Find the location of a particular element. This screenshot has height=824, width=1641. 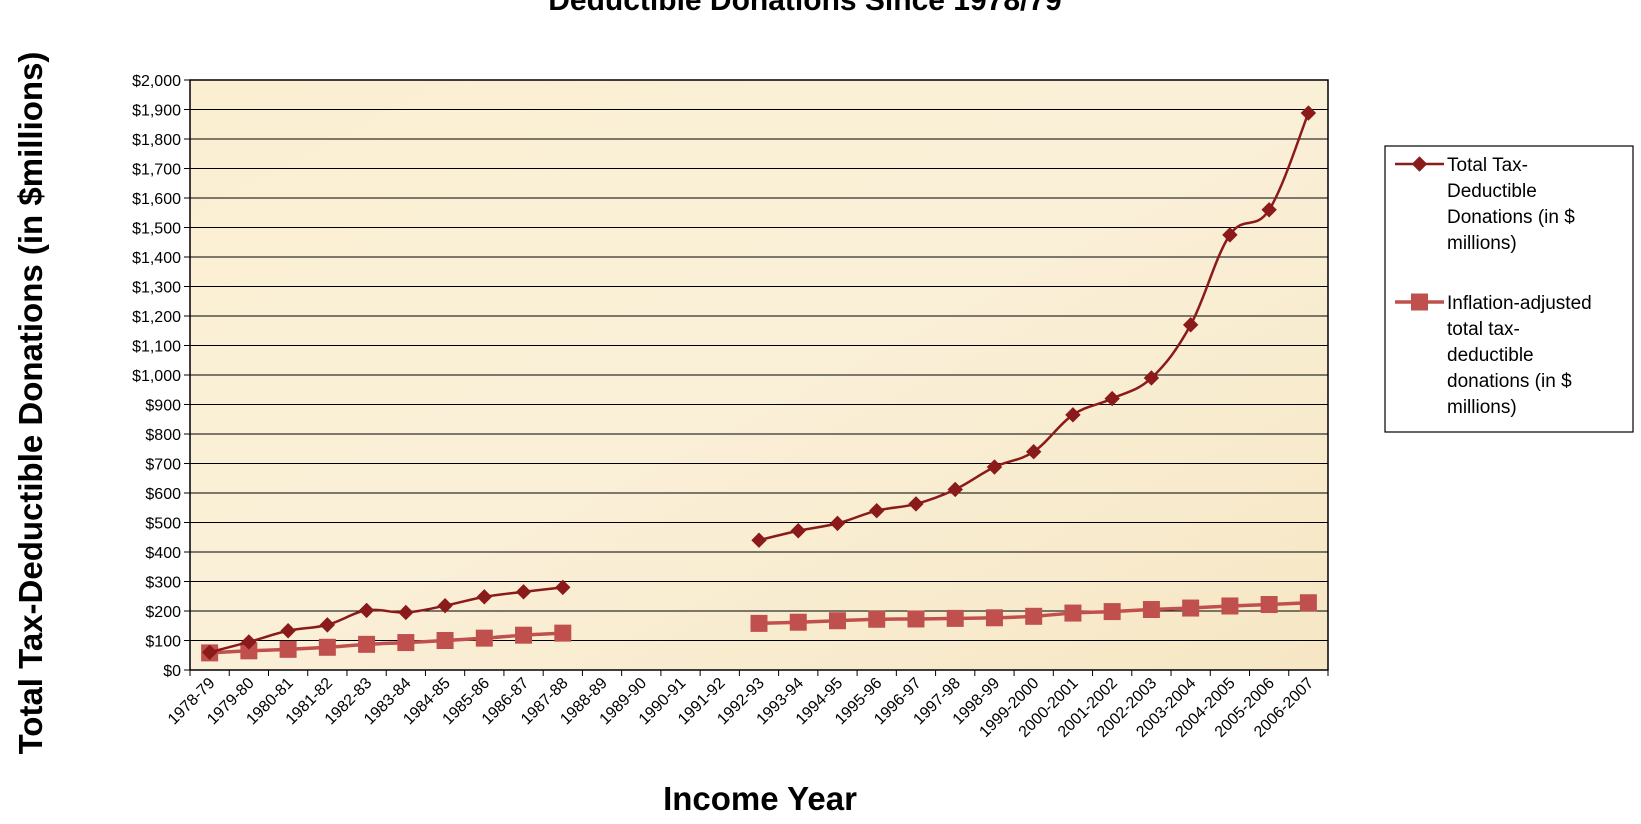

legend-label: Deductible is located at coordinates (1492, 191).